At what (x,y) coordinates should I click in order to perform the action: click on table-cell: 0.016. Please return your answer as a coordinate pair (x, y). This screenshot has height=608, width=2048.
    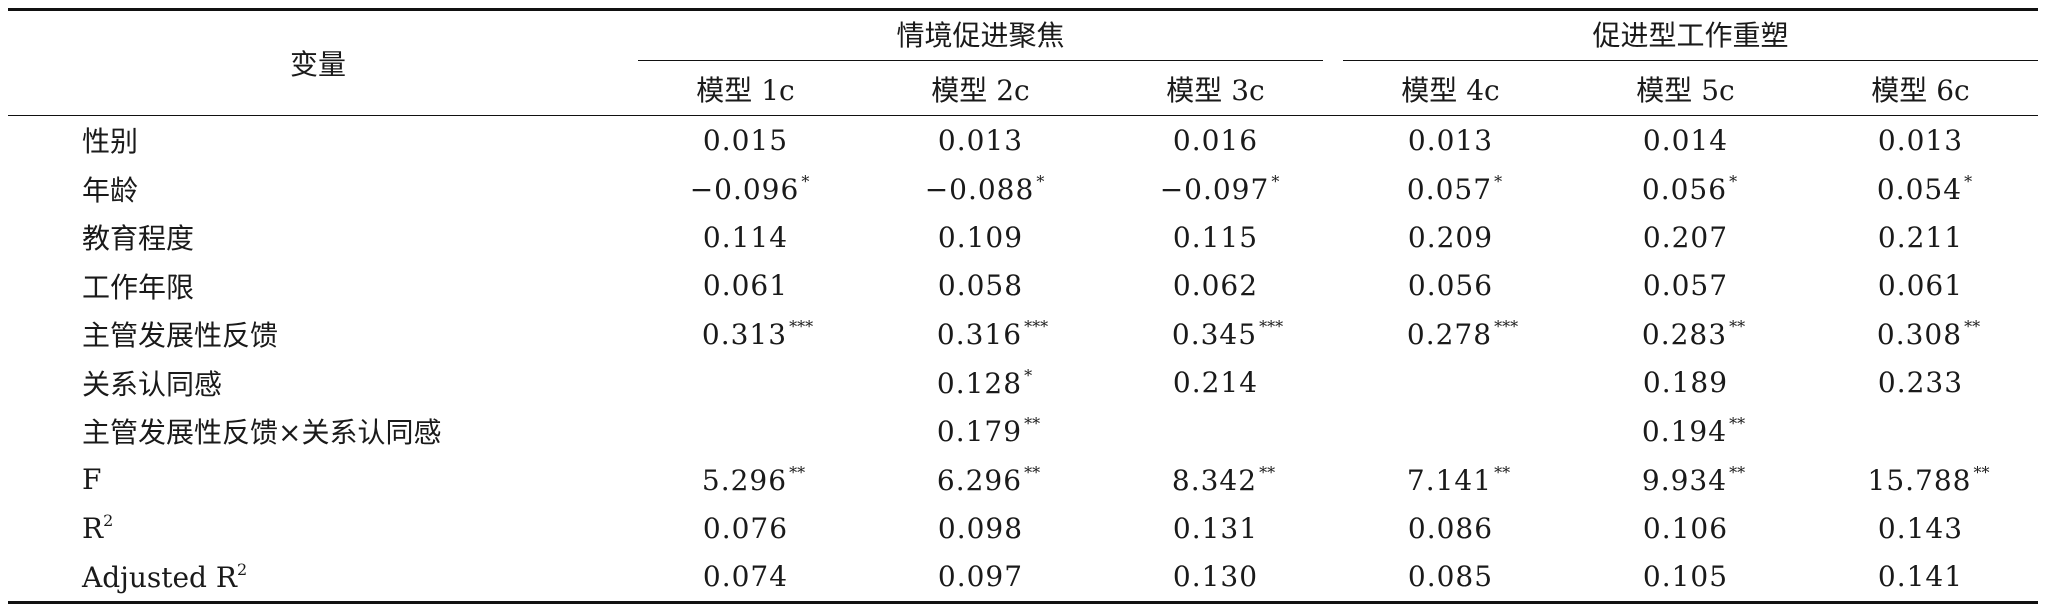
    Looking at the image, I should click on (1215, 140).